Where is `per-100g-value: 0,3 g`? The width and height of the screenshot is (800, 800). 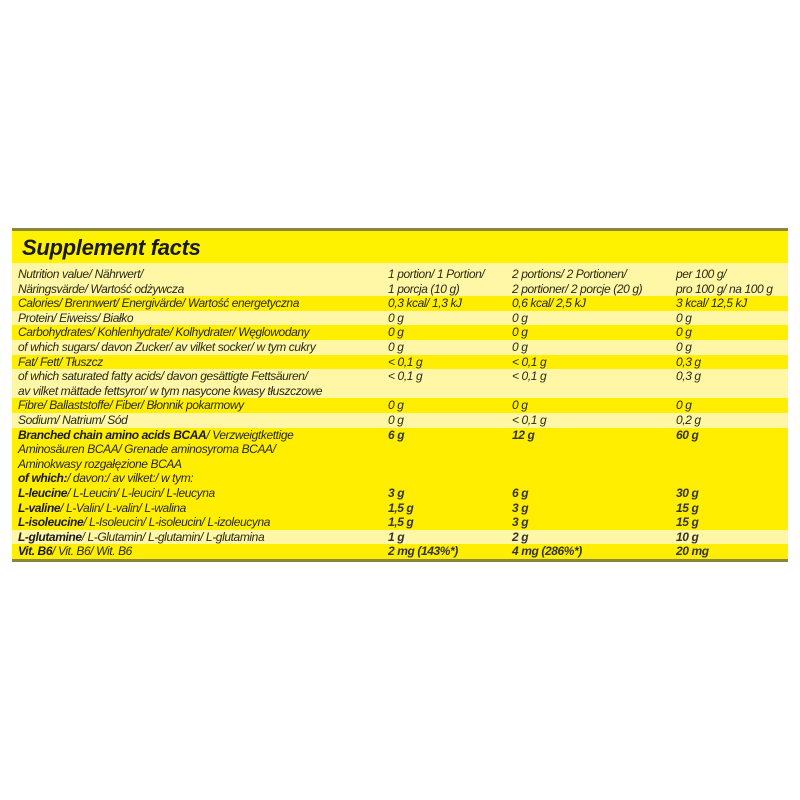
per-100g-value: 0,3 g is located at coordinates (688, 376).